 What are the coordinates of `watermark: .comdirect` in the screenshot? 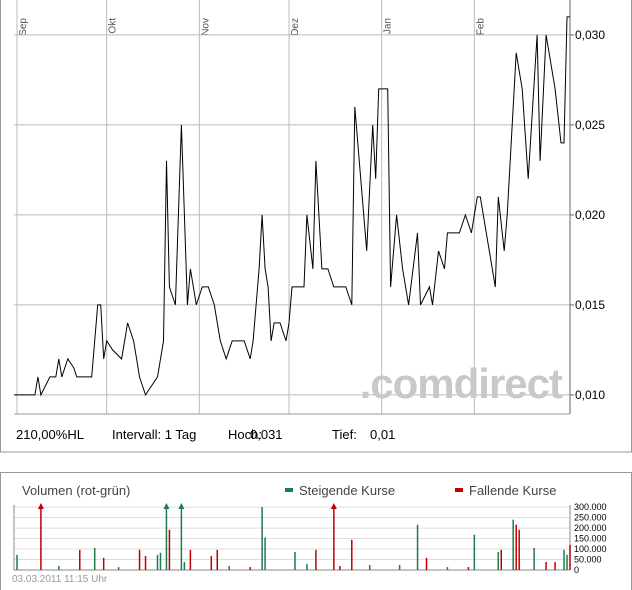 It's located at (461, 383).